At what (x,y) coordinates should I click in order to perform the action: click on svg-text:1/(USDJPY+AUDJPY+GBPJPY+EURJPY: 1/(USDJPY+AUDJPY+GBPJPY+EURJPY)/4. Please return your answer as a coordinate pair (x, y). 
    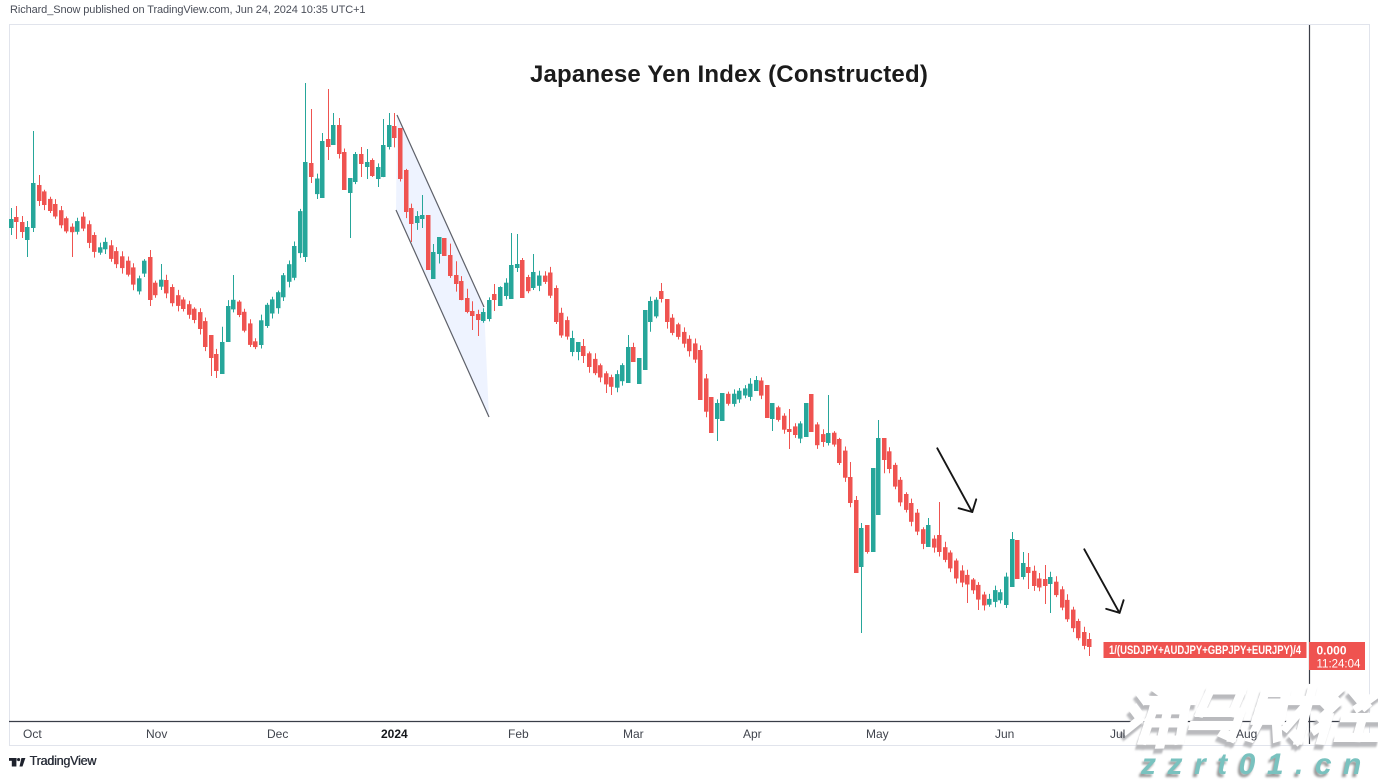
    Looking at the image, I should click on (1205, 651).